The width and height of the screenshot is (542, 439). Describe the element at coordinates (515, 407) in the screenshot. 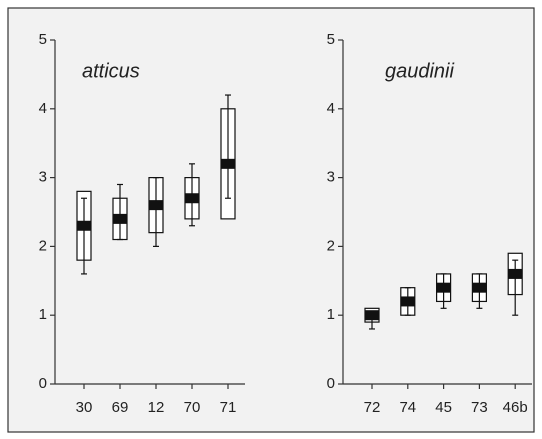

I see `x-tick-label: 46b` at that location.